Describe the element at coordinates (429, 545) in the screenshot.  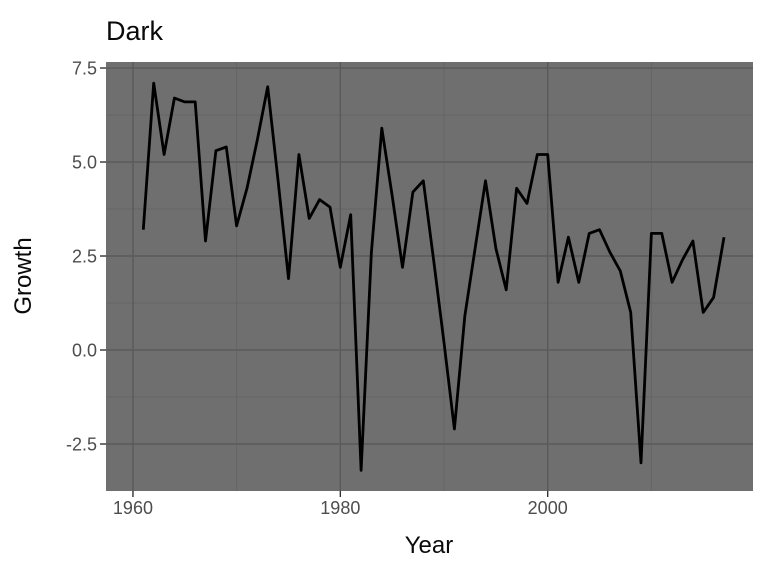
I see `x-axis-title: Year` at that location.